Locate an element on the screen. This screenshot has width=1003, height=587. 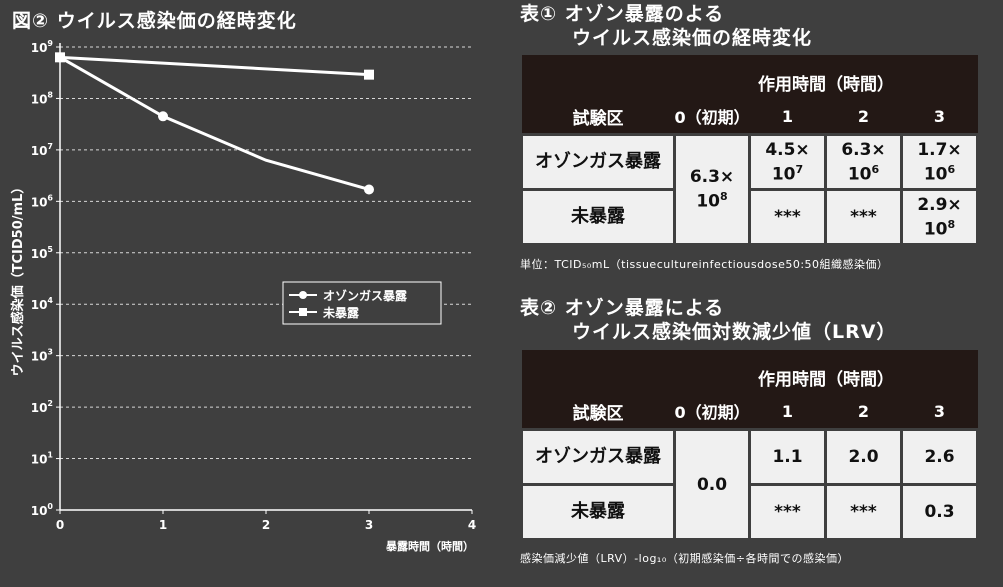
y-tick-label: 10³ is located at coordinates (42, 356).